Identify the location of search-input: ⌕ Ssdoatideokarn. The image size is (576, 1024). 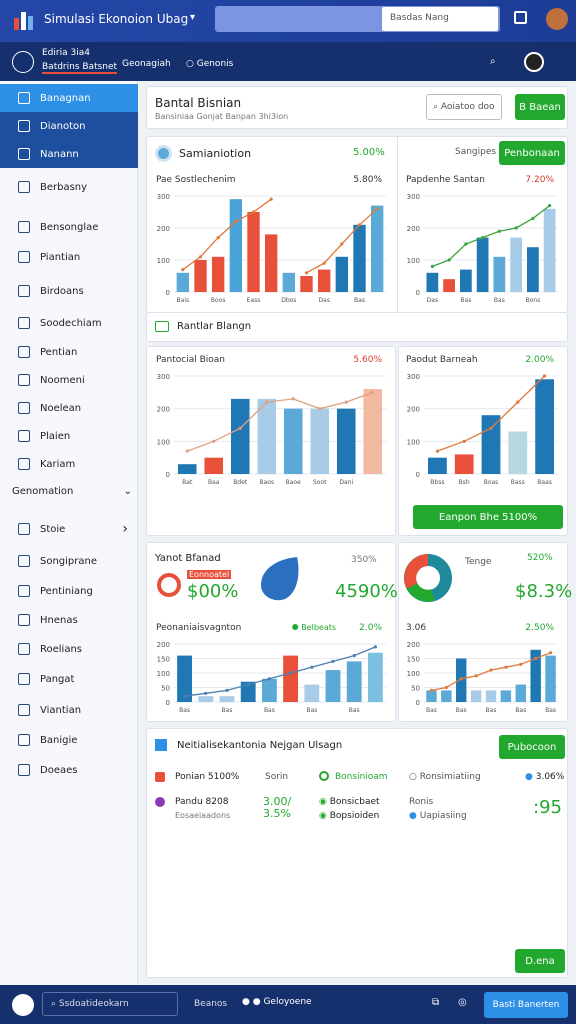
(110, 1004).